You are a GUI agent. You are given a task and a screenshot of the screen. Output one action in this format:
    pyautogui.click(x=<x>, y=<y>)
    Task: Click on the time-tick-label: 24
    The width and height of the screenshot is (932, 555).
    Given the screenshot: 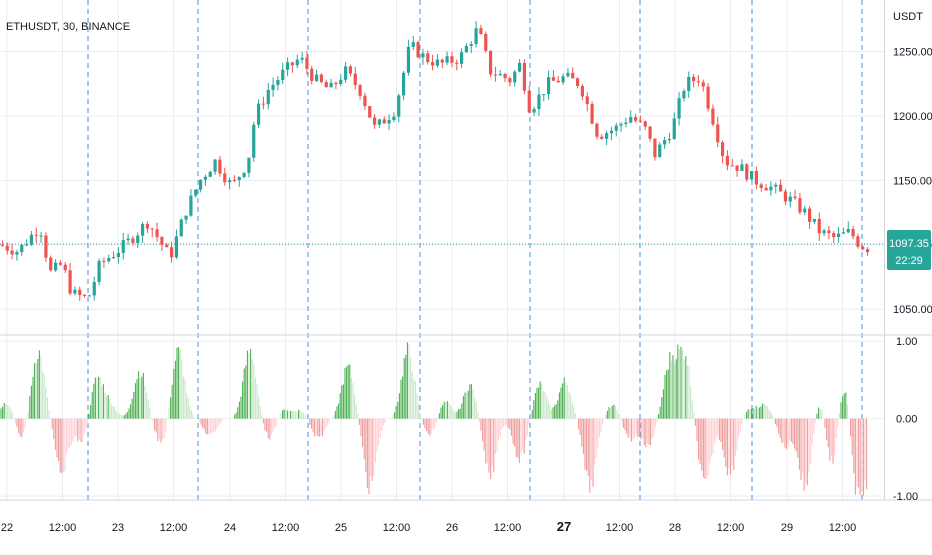 What is the action you would take?
    pyautogui.click(x=230, y=528)
    